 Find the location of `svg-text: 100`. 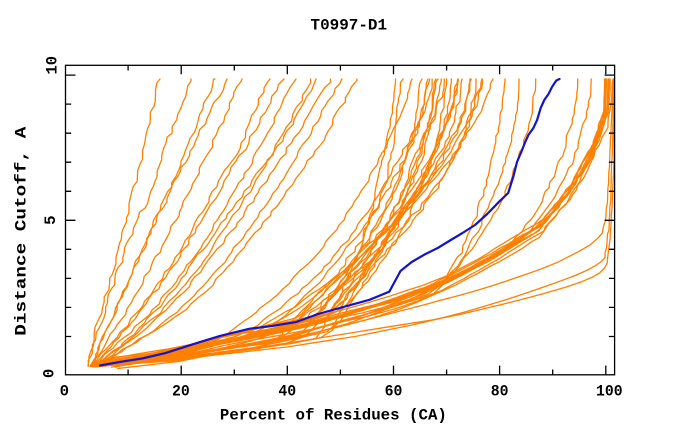

svg-text: 100 is located at coordinates (609, 392).